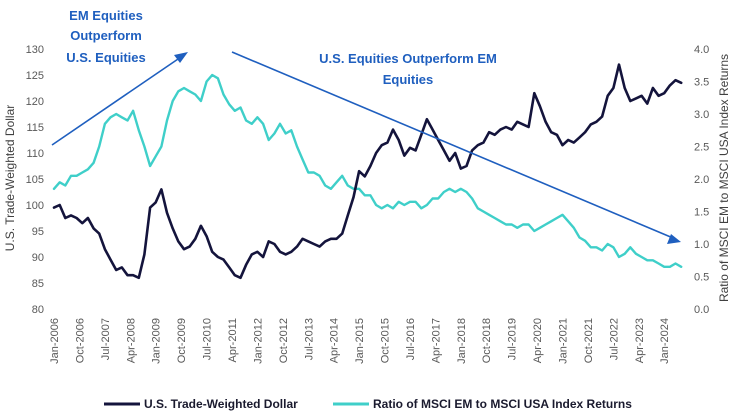 Image resolution: width=736 pixels, height=417 pixels. I want to click on right-tick-label-1: 0.5, so click(701, 278).